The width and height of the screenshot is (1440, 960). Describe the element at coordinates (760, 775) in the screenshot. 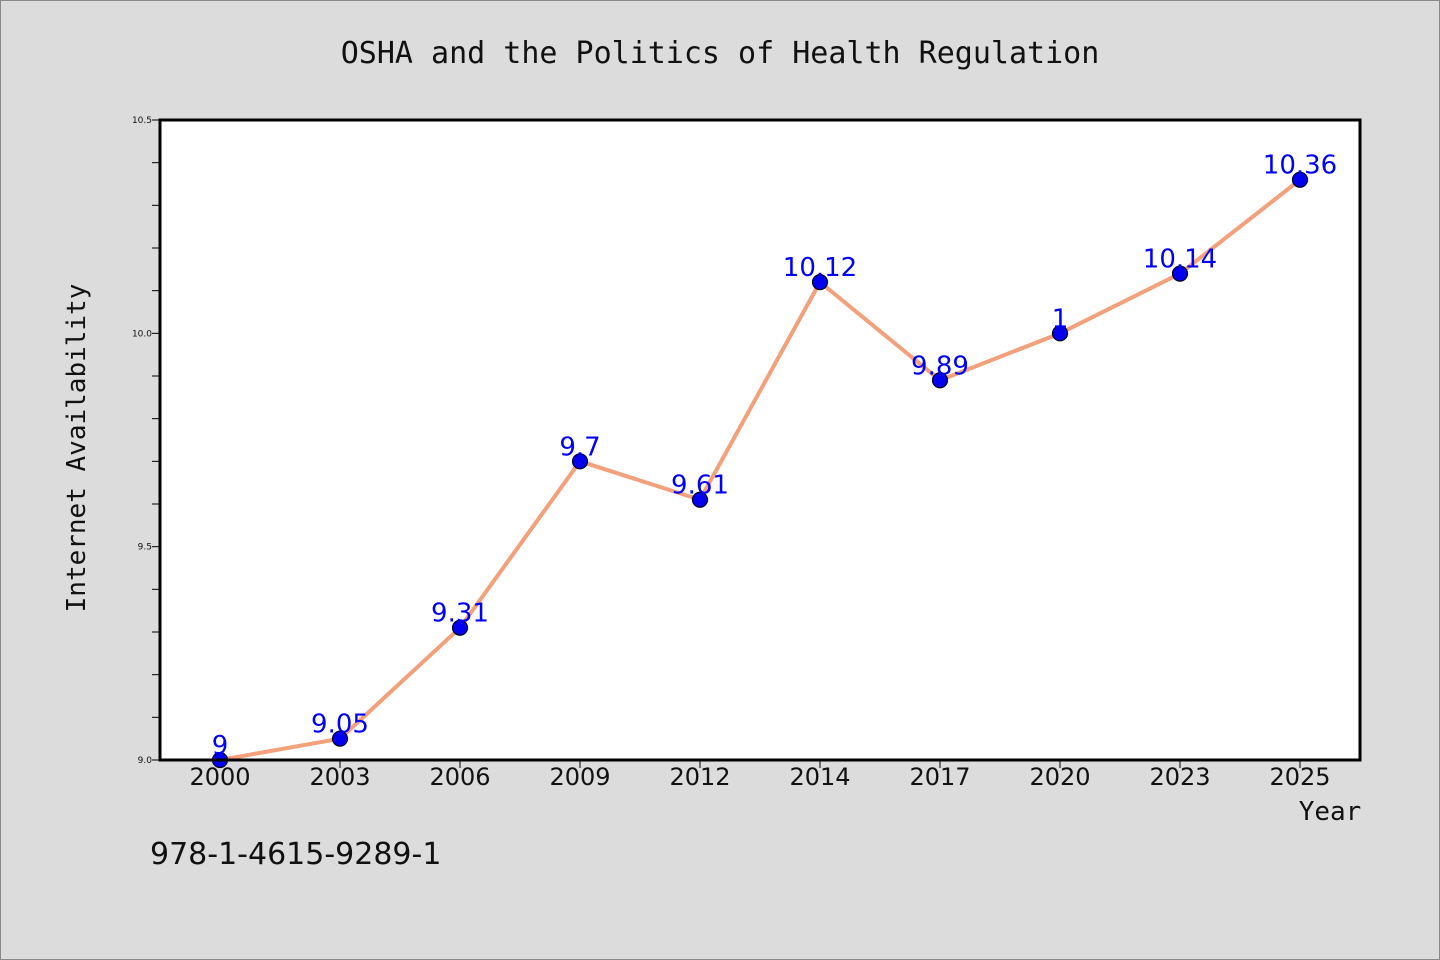

I see `x-axis: 2000 2003 2006 2009 2012 2014 2017 2020 2023 2025` at that location.